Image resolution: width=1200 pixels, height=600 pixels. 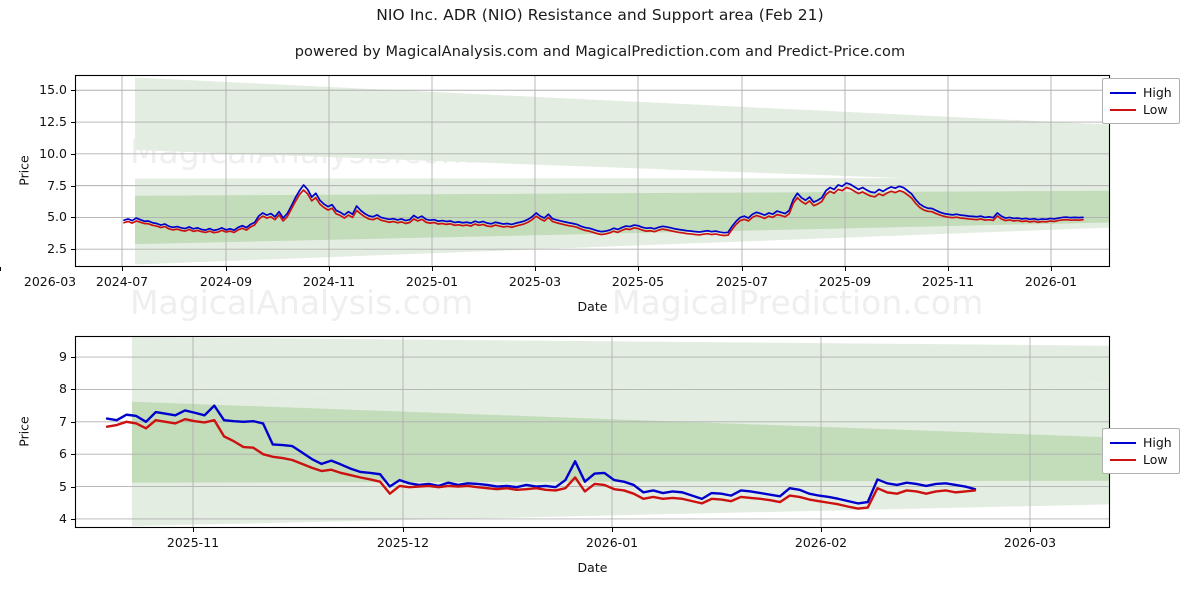 I want to click on y-tick-label: 9, so click(x=63, y=357).